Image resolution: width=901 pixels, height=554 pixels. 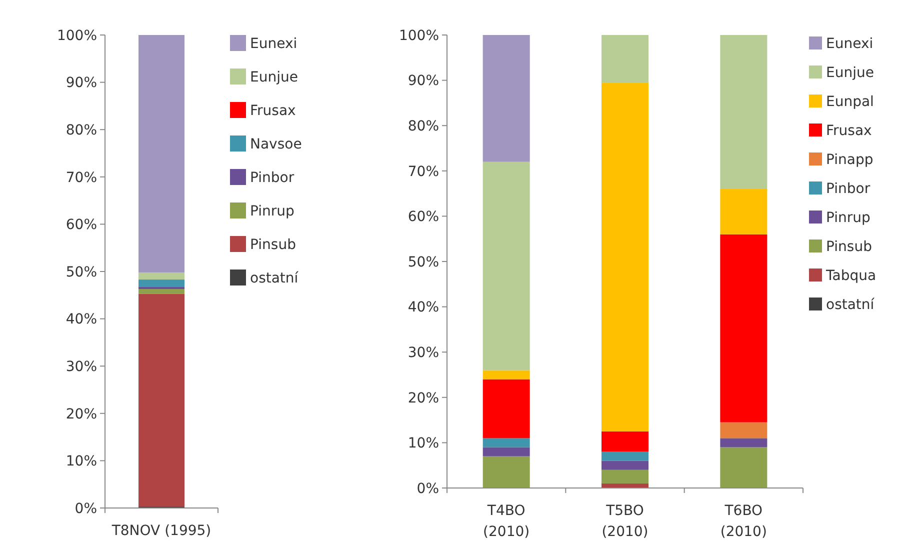 I want to click on x-tick-label: T5BO (2010), so click(x=625, y=521).